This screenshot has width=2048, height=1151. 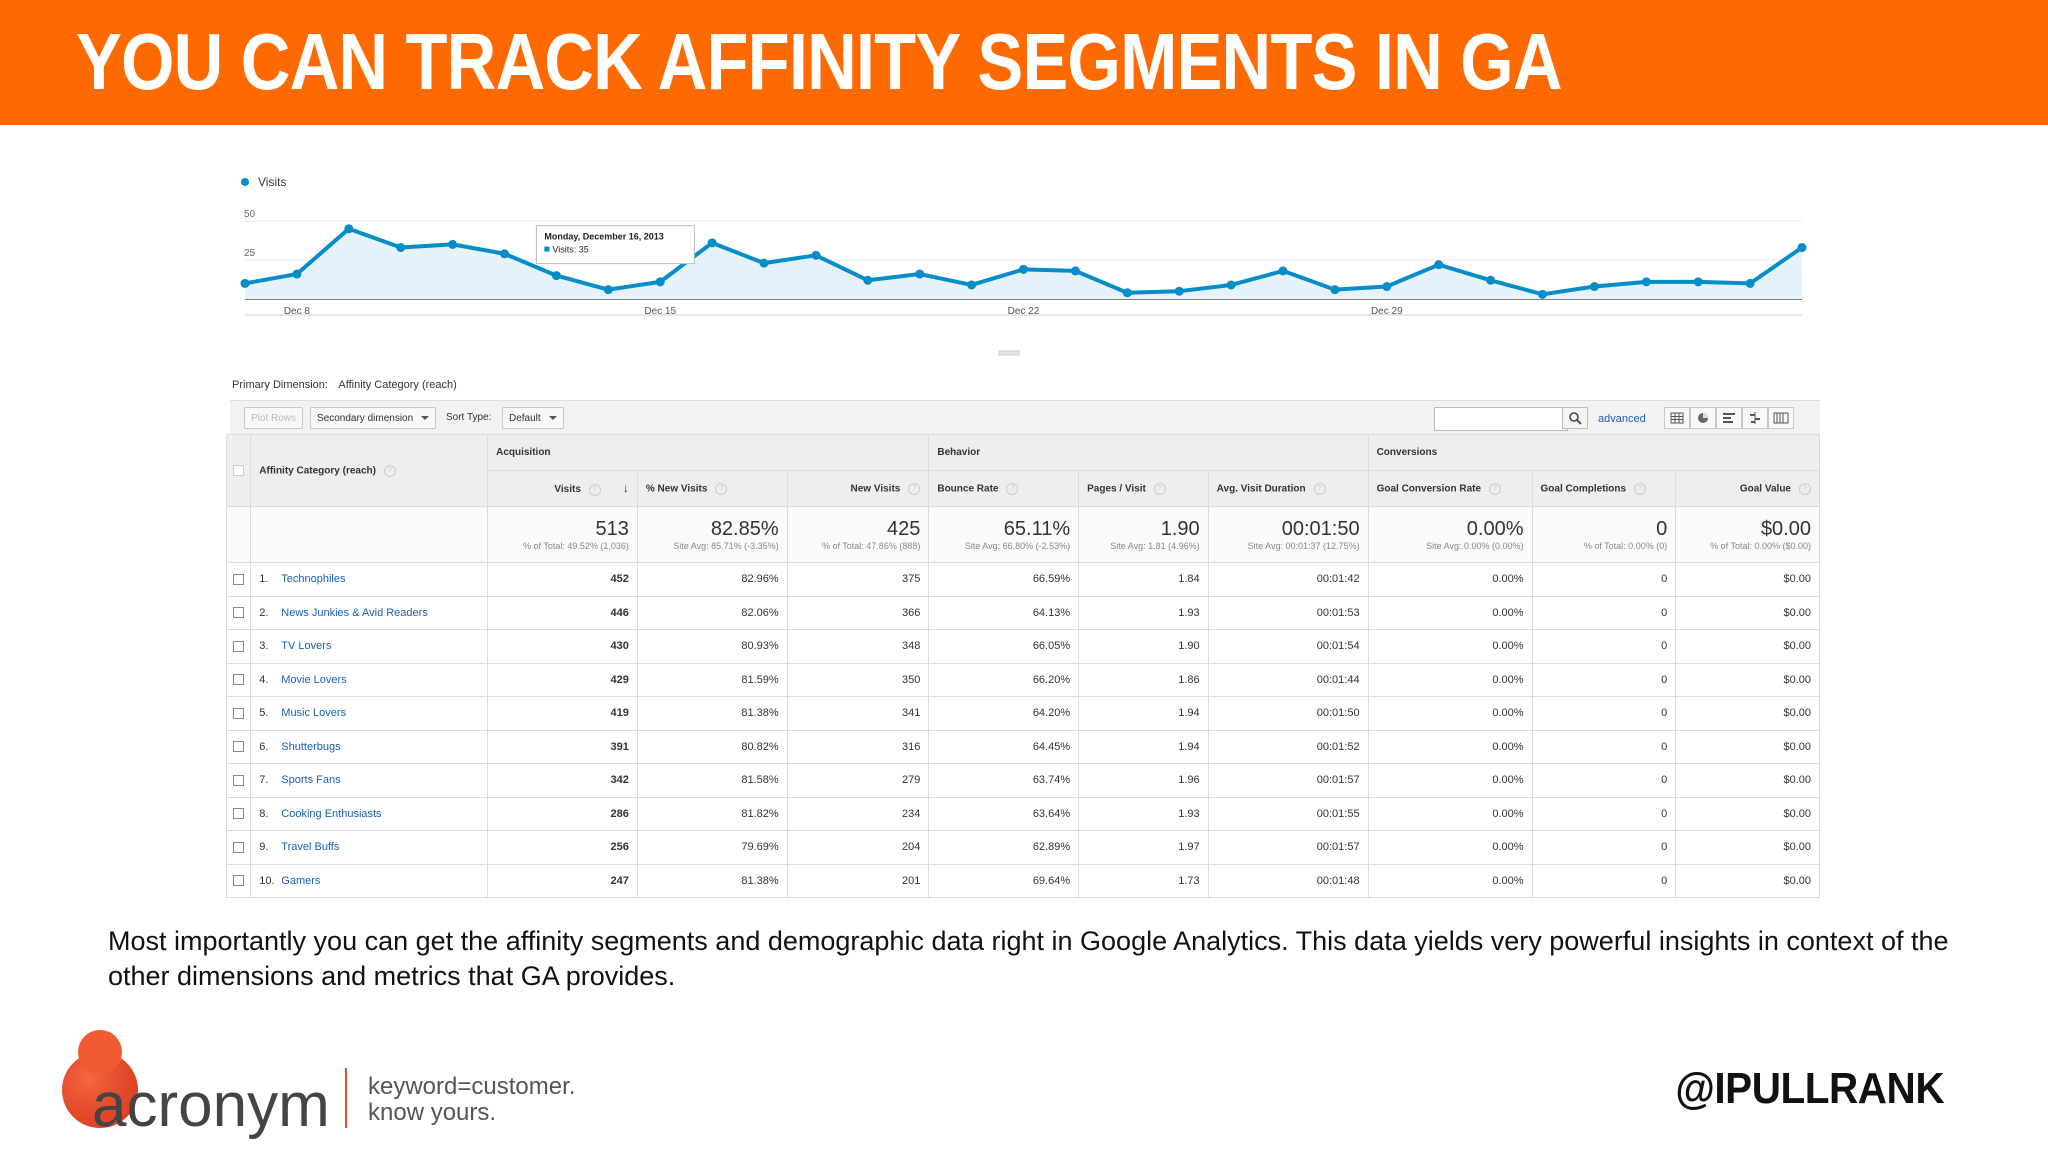 What do you see at coordinates (1024, 311) in the screenshot?
I see `x-tick-label: Dec 22` at bounding box center [1024, 311].